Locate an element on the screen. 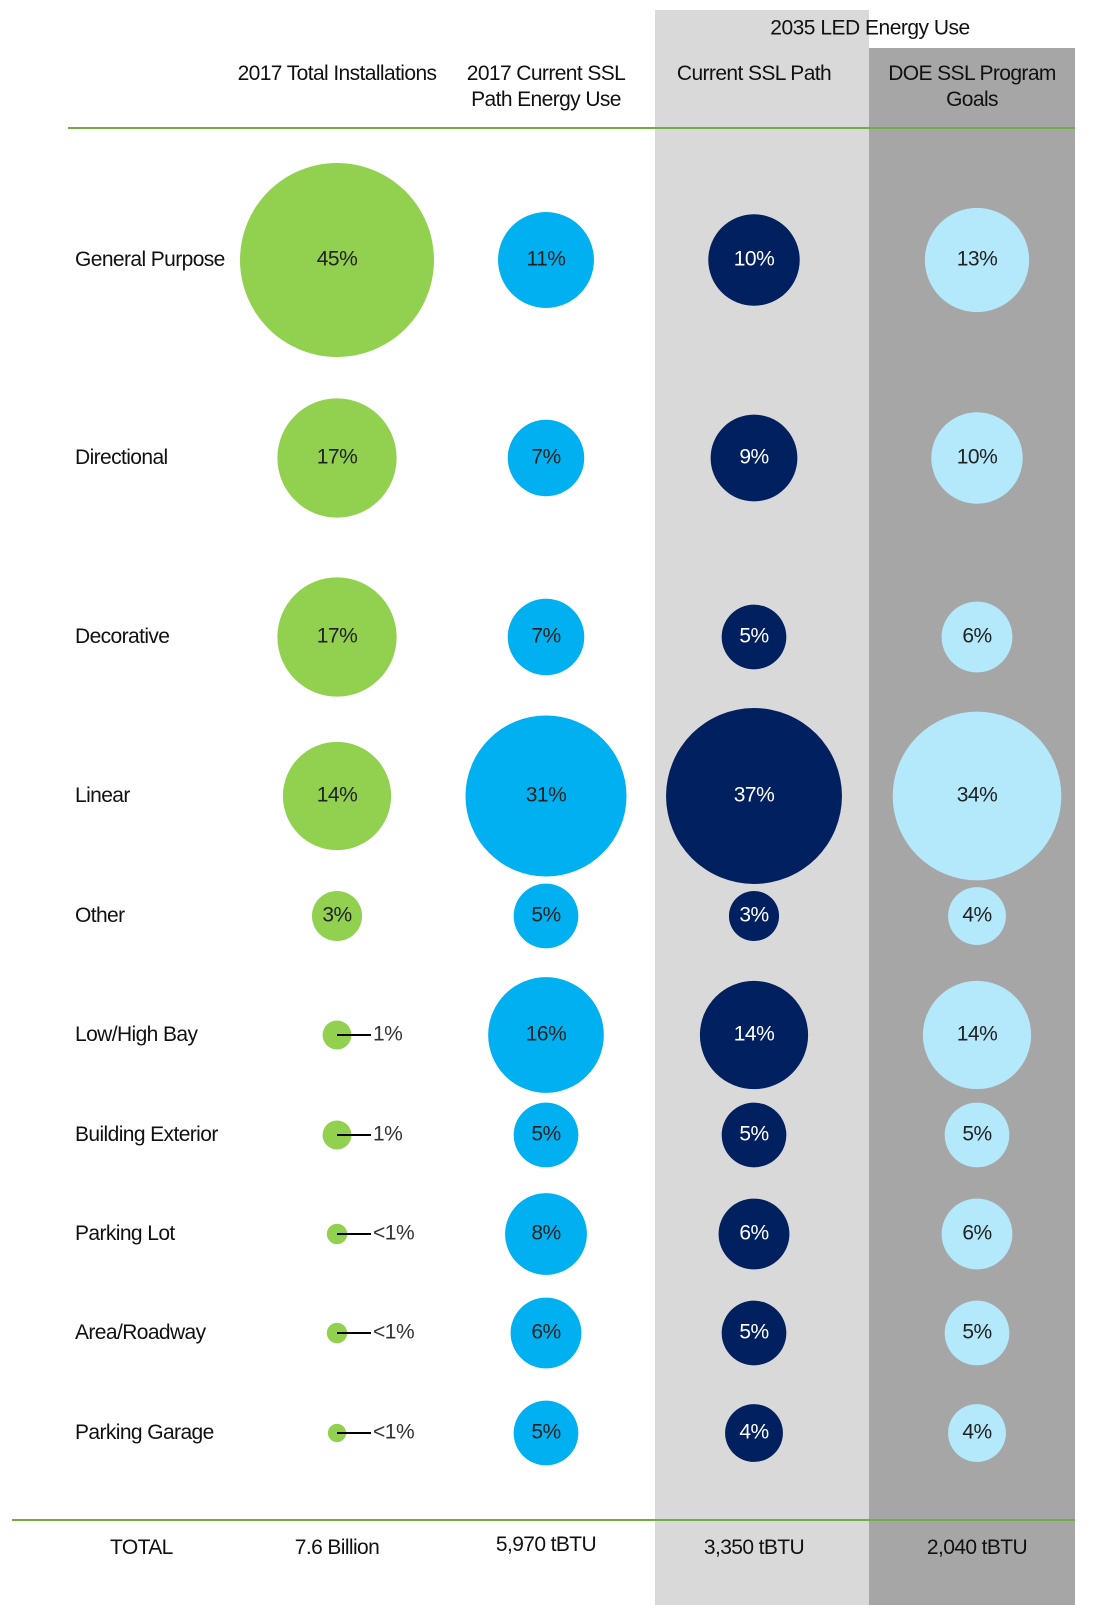  row-label: Linear is located at coordinates (102, 795).